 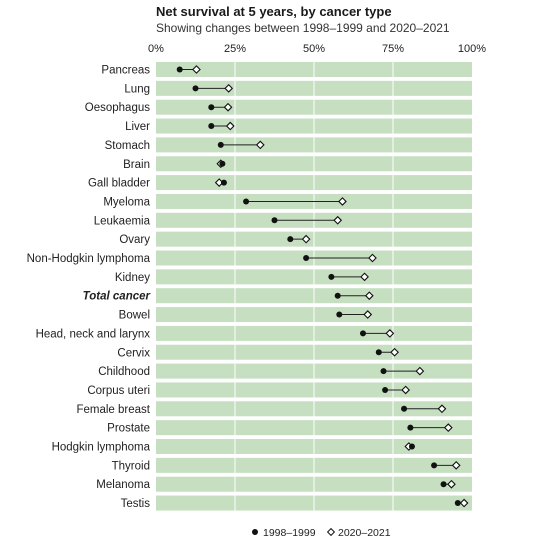 What do you see at coordinates (331, 532) in the screenshot?
I see `legend-marker-2020` at bounding box center [331, 532].